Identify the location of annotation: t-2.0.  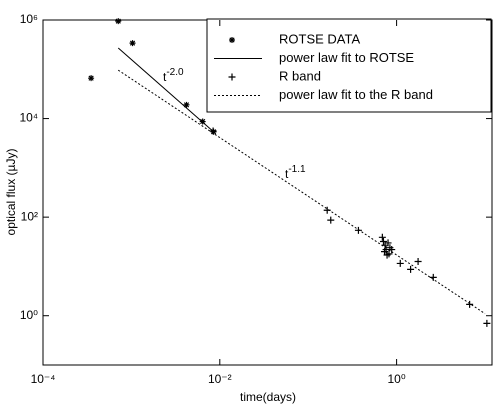
(173, 76).